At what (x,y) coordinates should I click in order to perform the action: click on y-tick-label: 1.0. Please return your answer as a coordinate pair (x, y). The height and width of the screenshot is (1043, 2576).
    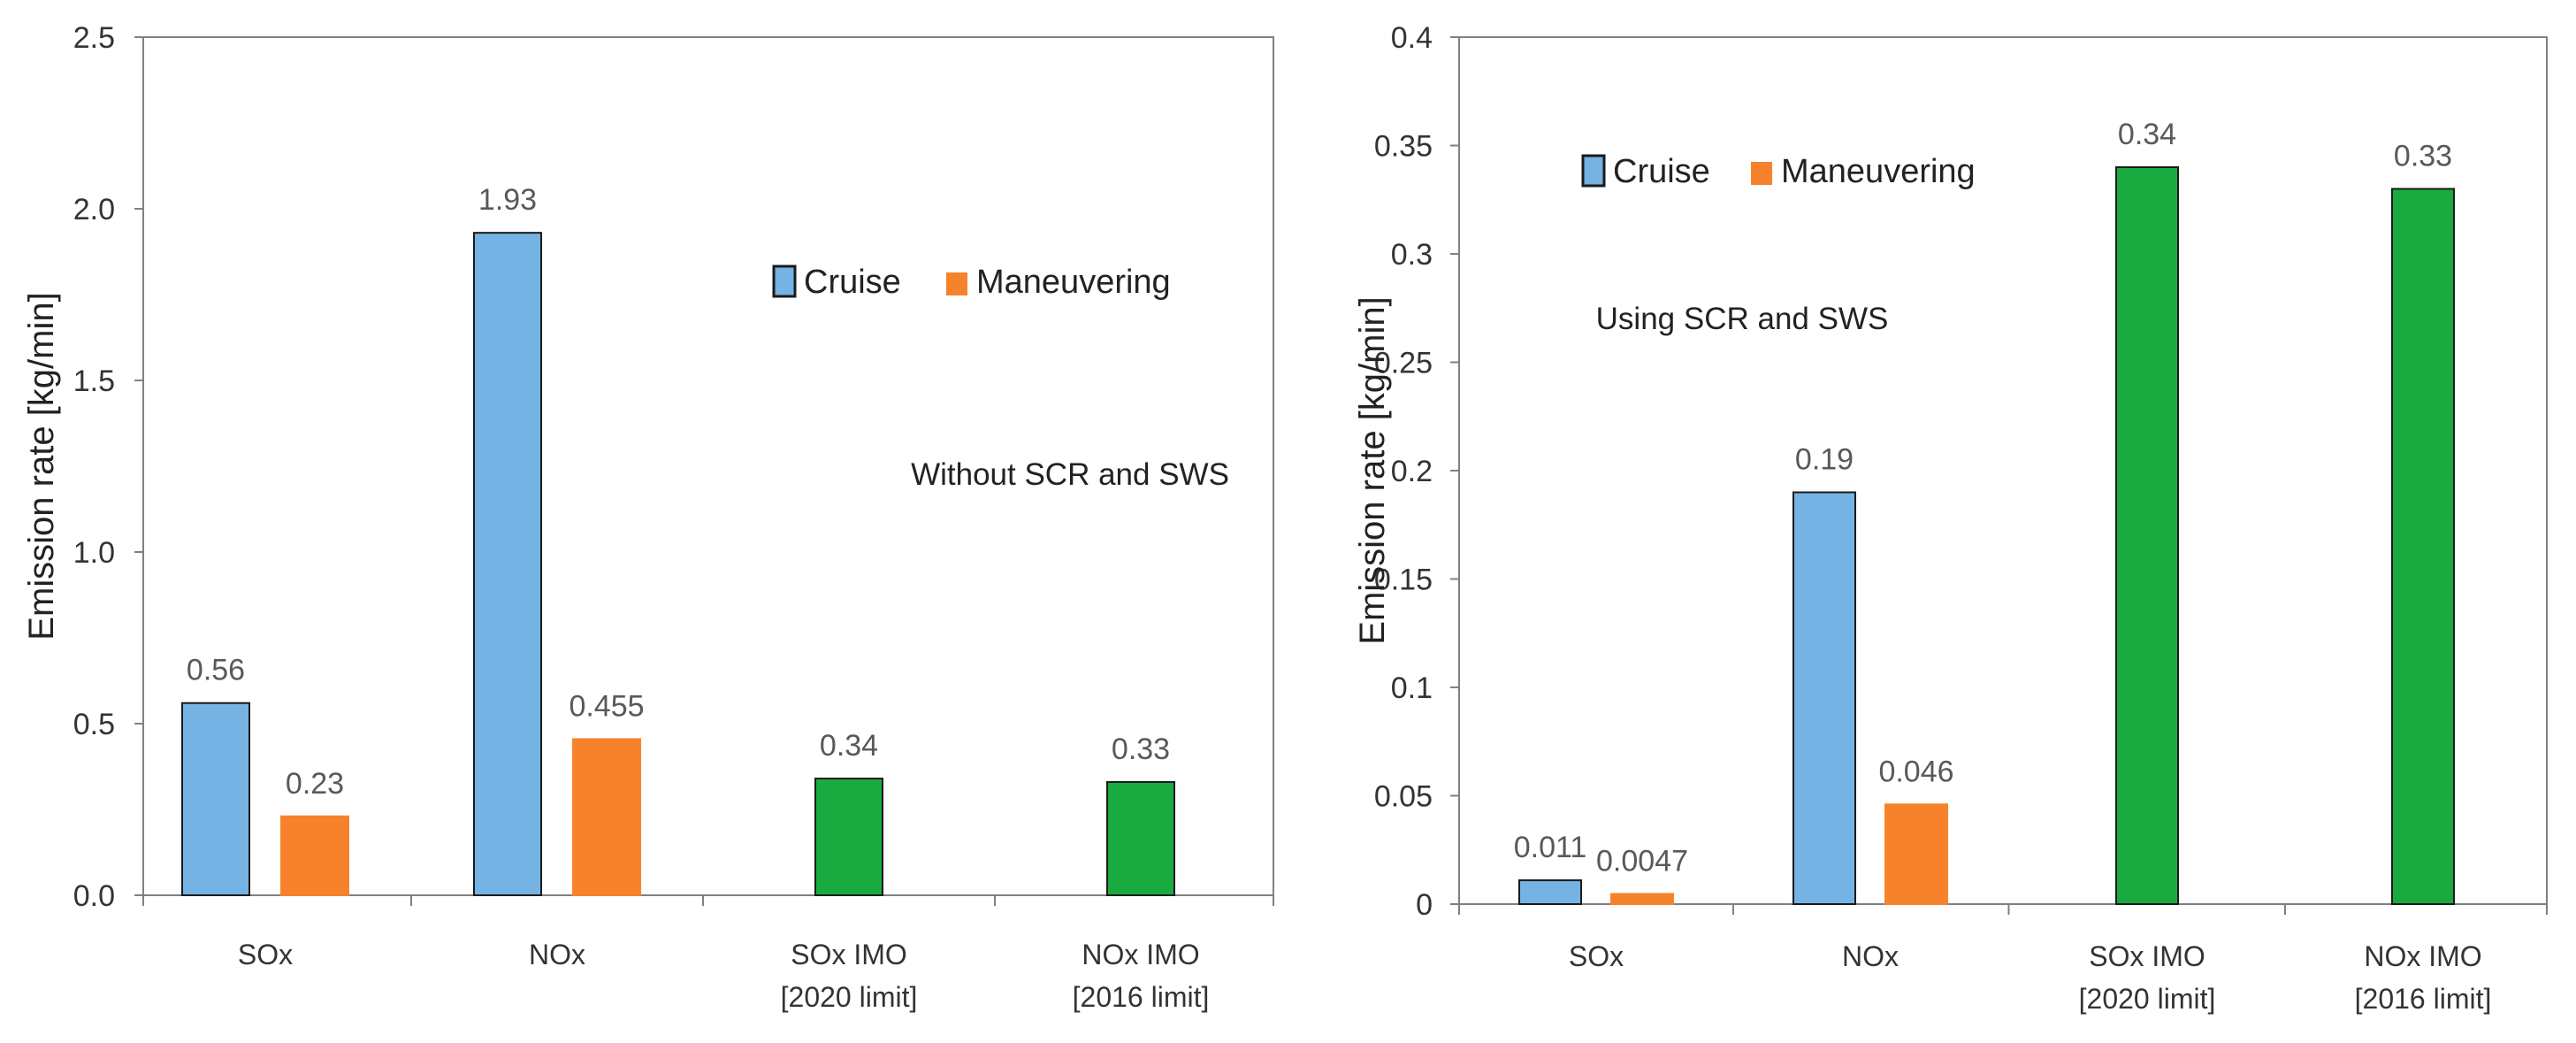
    Looking at the image, I should click on (94, 553).